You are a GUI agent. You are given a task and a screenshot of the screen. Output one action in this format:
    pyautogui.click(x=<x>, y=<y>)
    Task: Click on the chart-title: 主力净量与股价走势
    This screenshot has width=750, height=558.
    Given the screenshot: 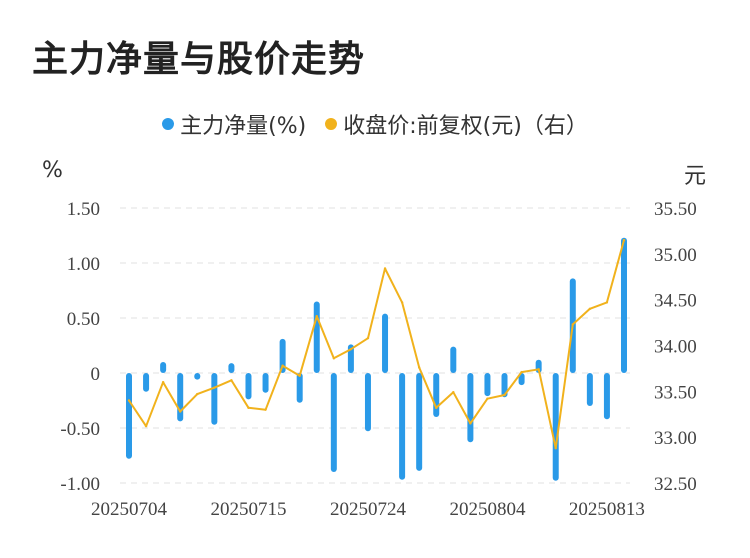 What is the action you would take?
    pyautogui.click(x=199, y=59)
    